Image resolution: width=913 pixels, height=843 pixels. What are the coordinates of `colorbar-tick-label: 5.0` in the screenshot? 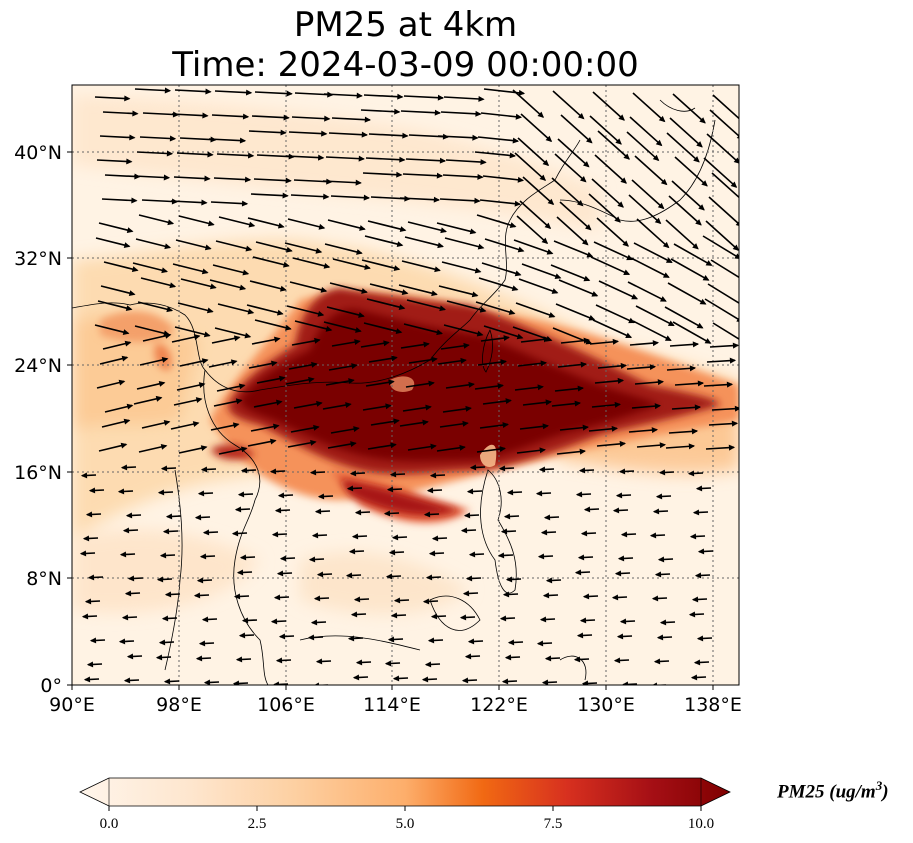 It's located at (405, 824).